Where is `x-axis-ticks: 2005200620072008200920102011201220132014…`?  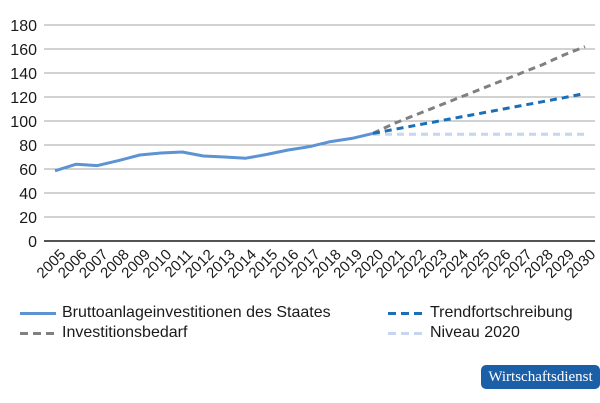
x-axis-ticks: 2005200620072008200920102011201220132014… is located at coordinates (317, 264).